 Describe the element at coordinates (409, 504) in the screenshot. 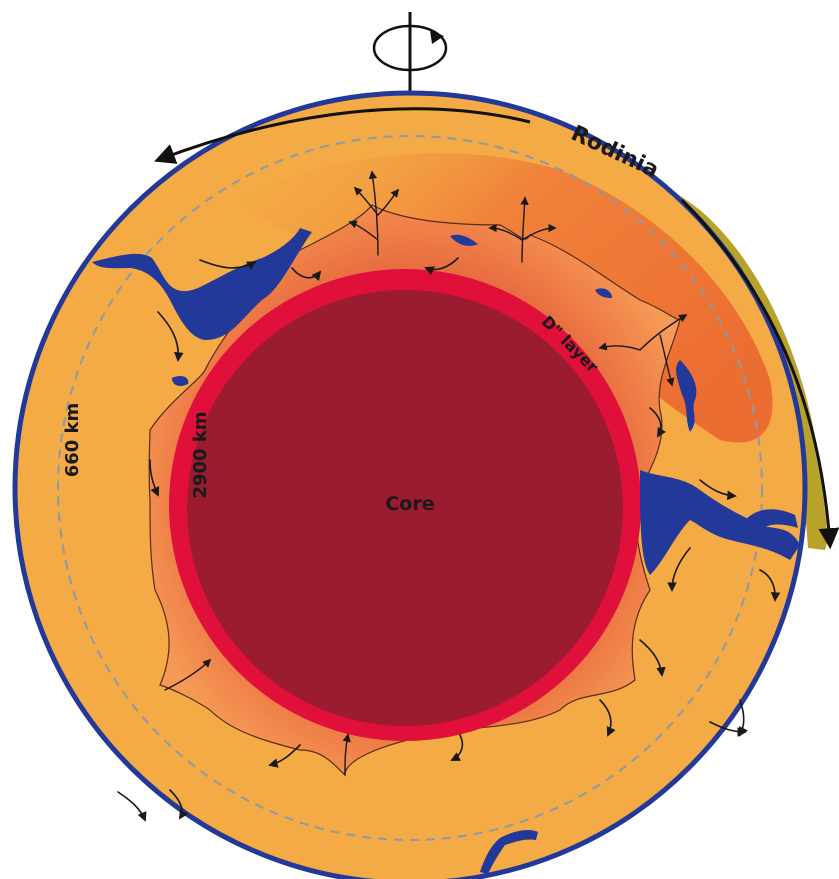

I see `core-label: Core` at that location.